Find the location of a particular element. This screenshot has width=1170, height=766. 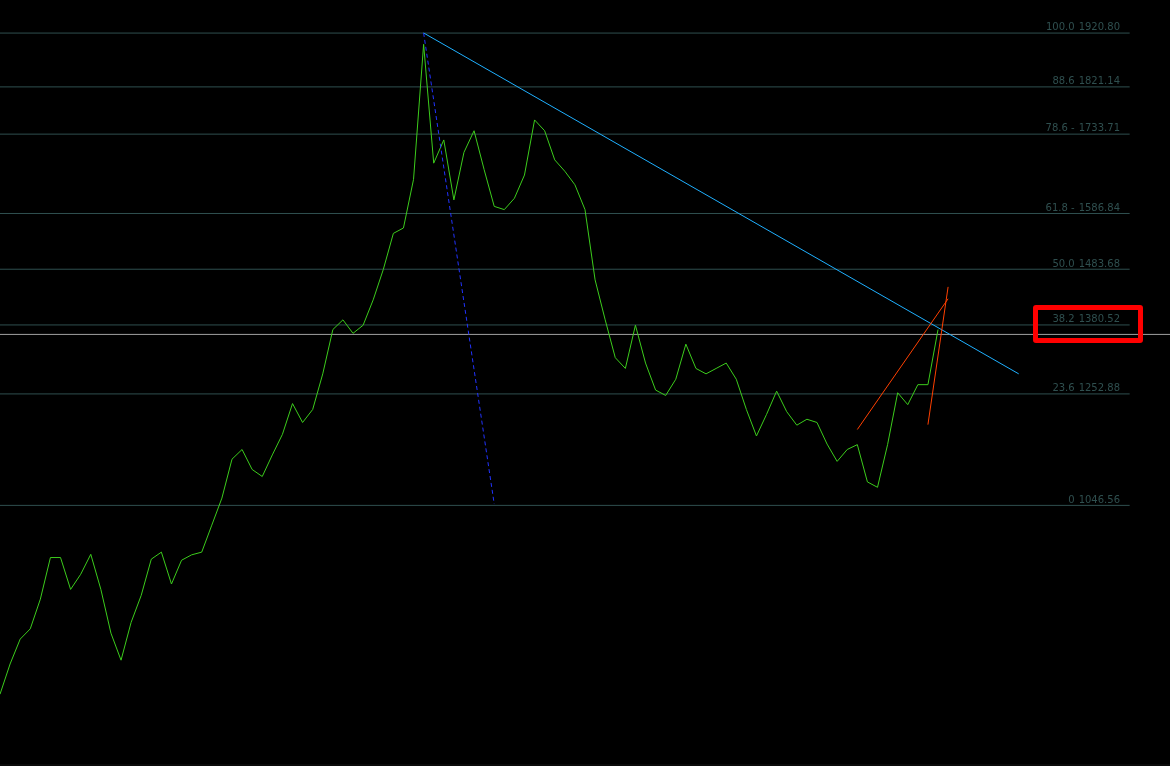

y-tick-label: 1046.56 is located at coordinates (1099, 500).